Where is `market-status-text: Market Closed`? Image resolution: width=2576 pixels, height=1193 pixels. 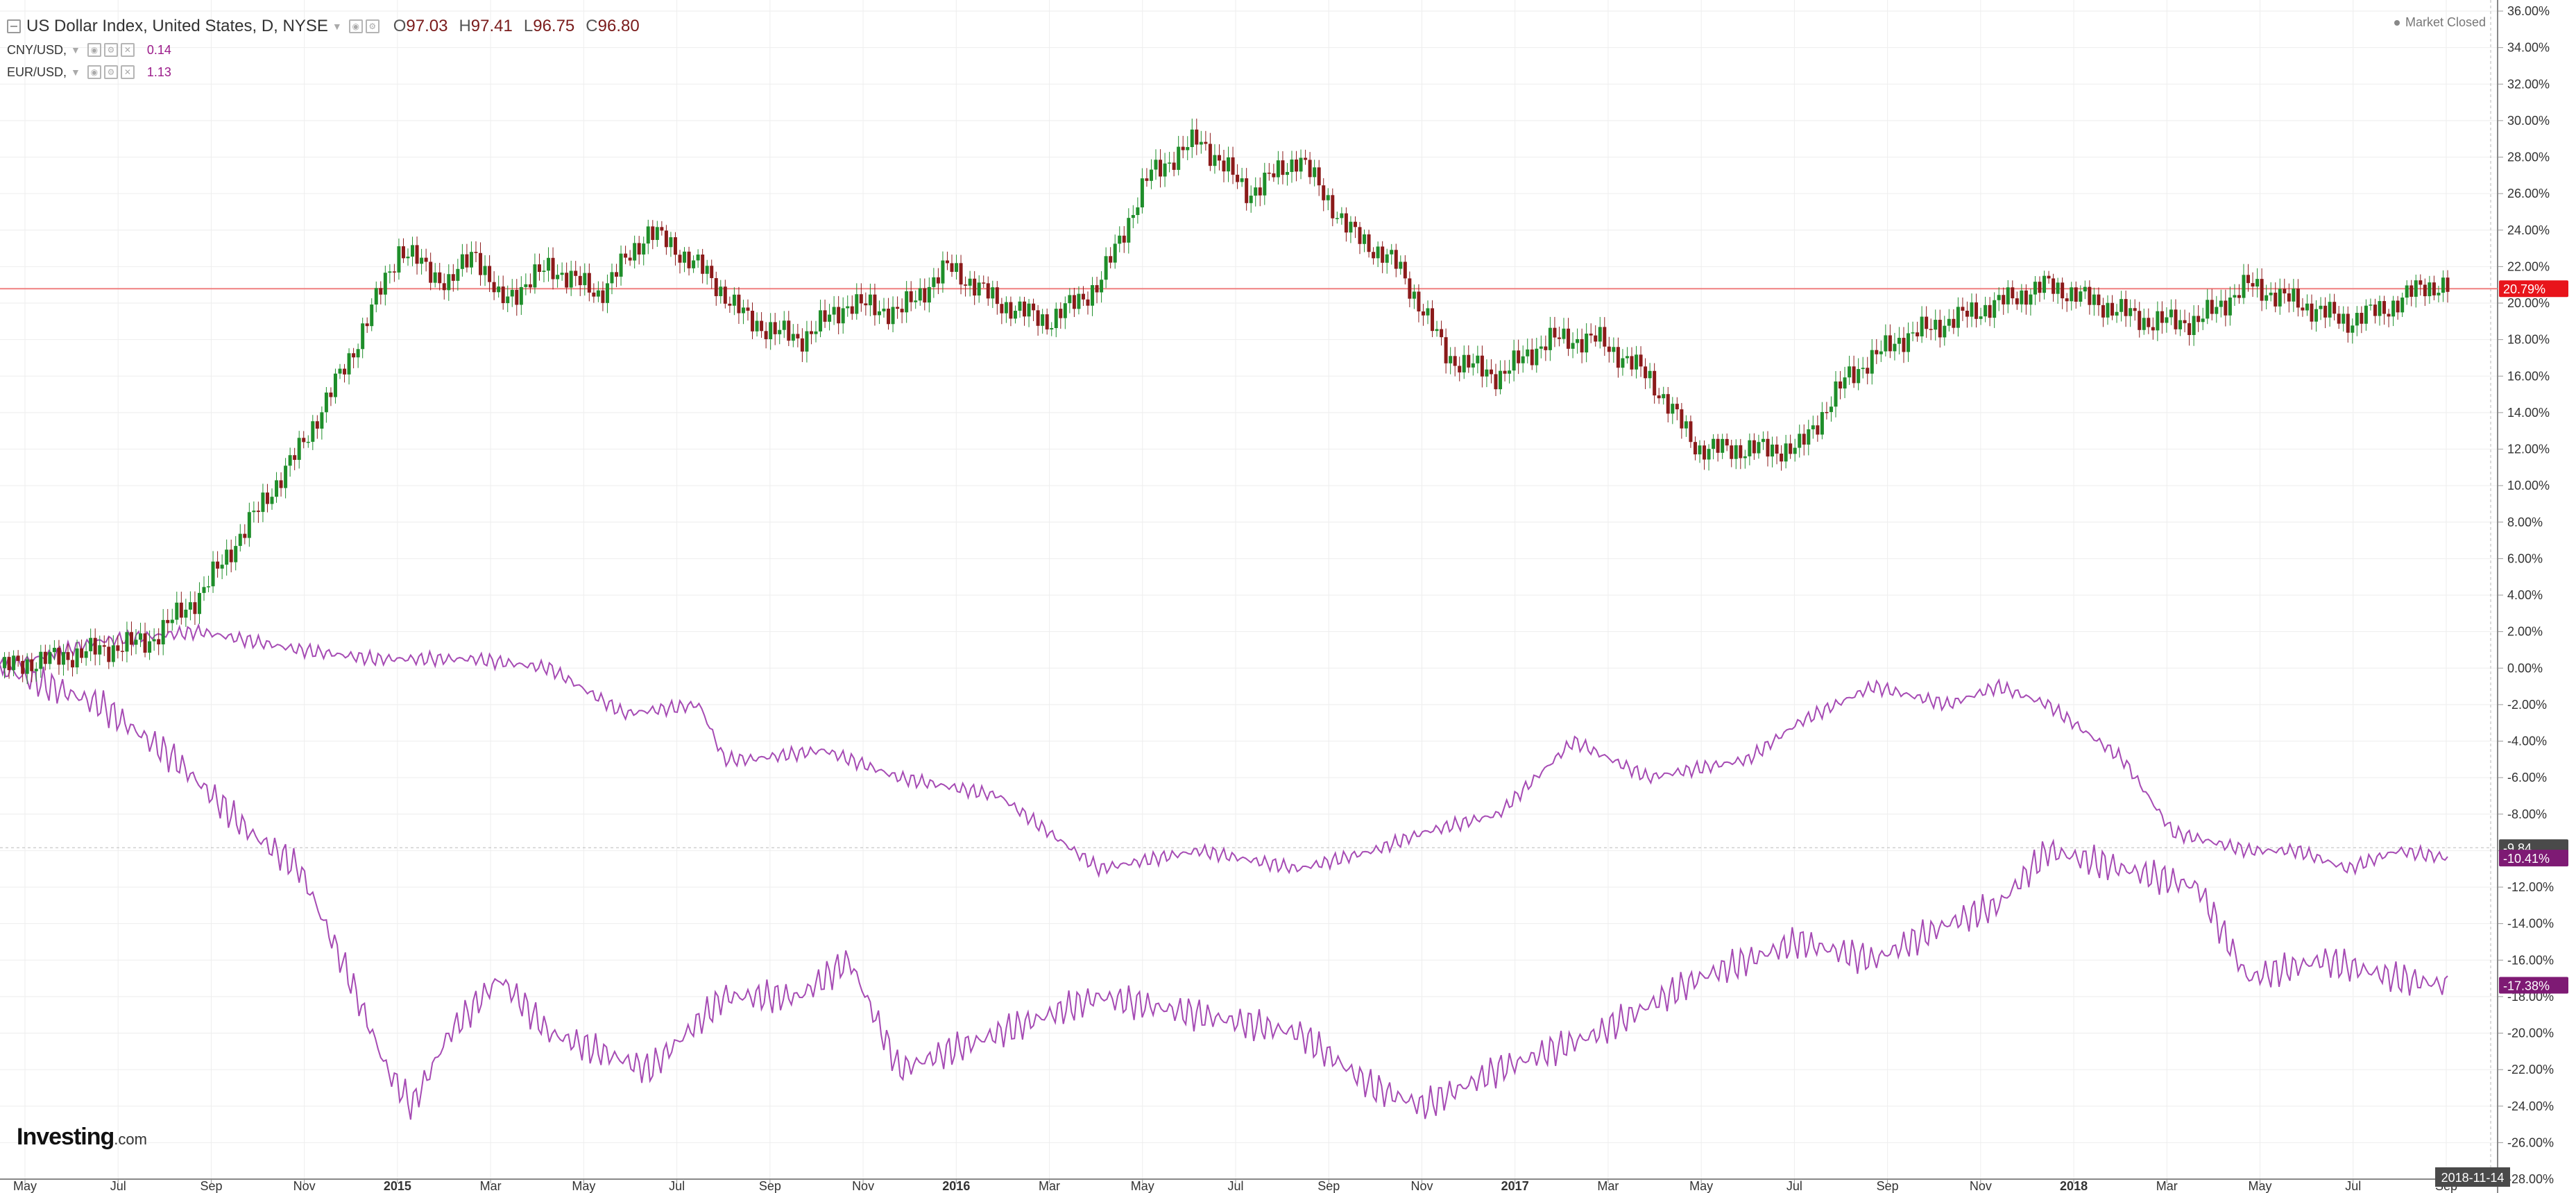 market-status-text: Market Closed is located at coordinates (2445, 22).